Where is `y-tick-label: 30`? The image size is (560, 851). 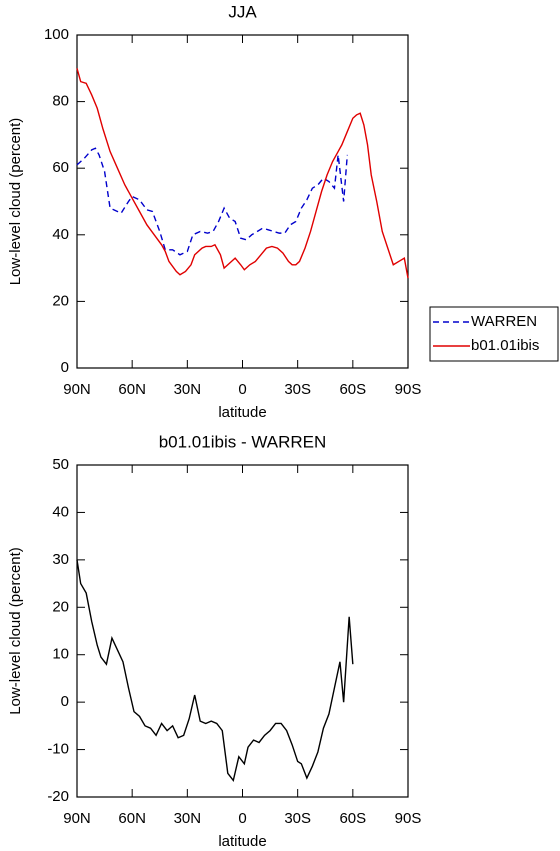
y-tick-label: 30 is located at coordinates (60, 559).